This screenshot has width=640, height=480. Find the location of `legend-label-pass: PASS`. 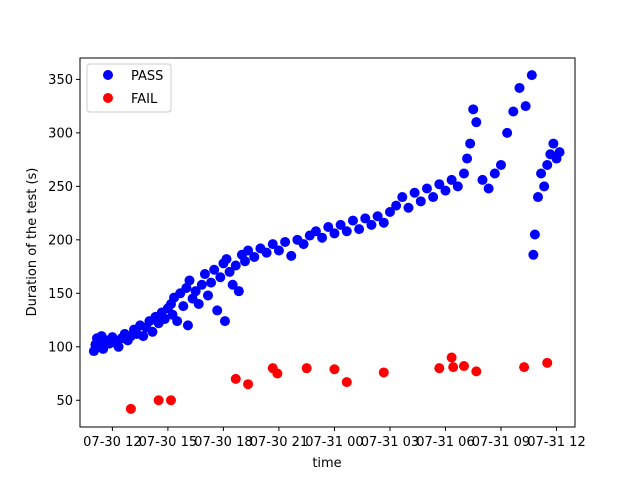

legend-label-pass: PASS is located at coordinates (147, 76).